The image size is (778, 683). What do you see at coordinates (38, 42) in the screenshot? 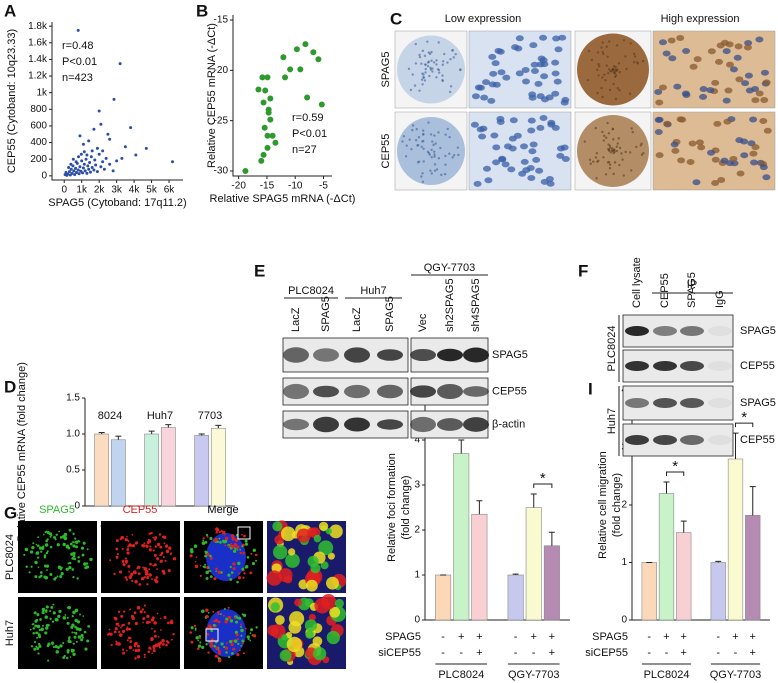
I see `y-tick-label: 1.6k` at bounding box center [38, 42].